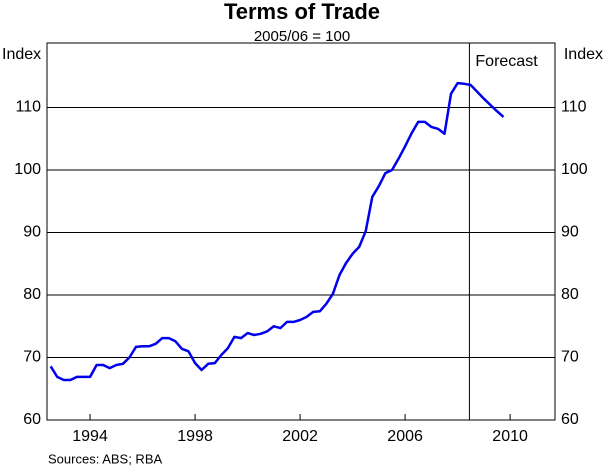  Describe the element at coordinates (302, 36) in the screenshot. I see `chart-subtitle: 2005/06 = 100` at that location.